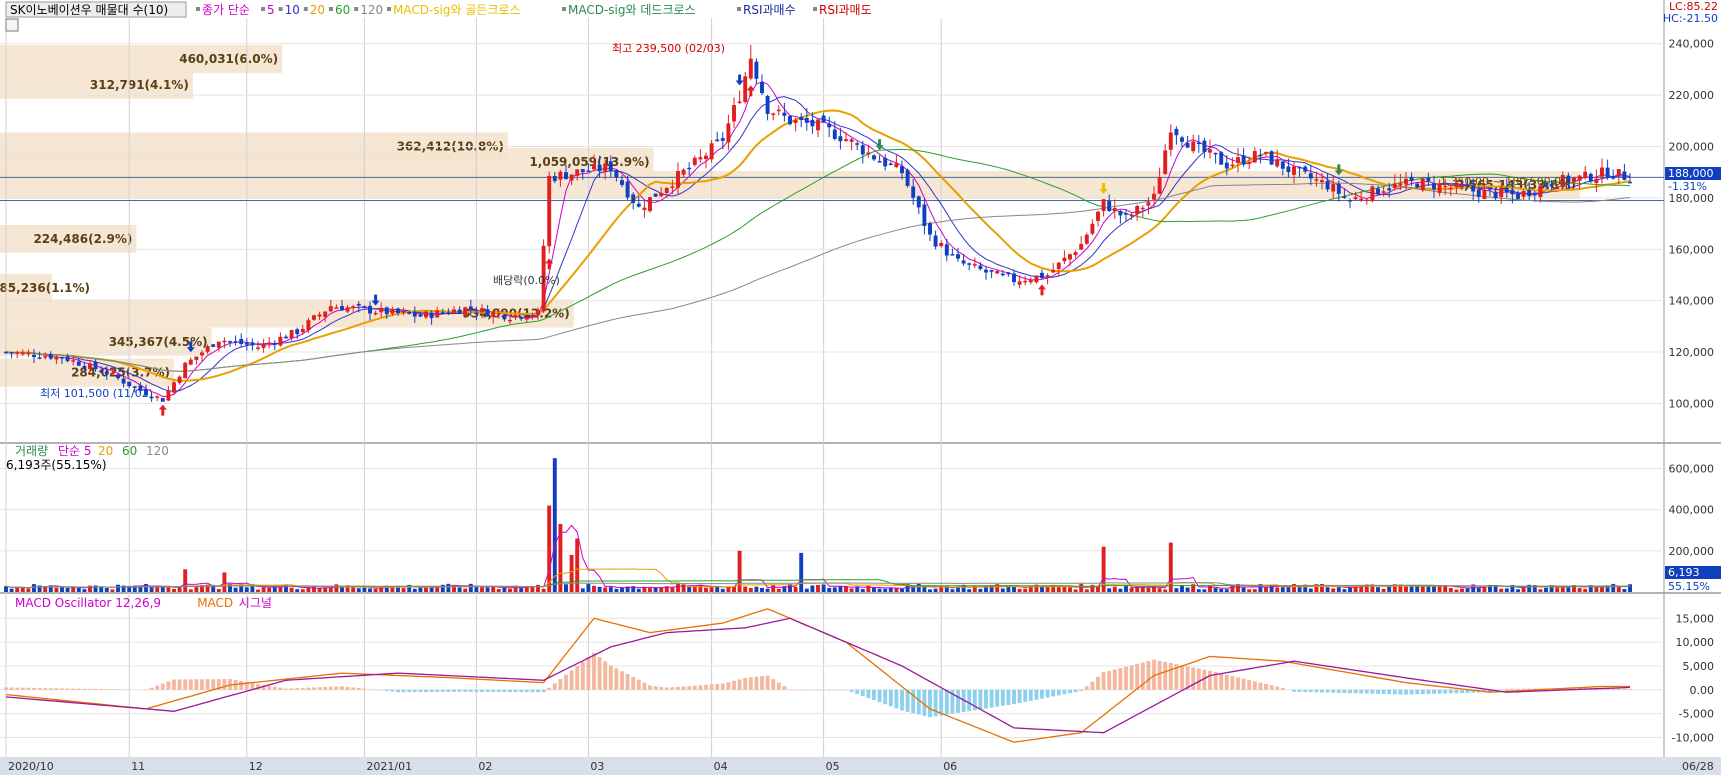  Describe the element at coordinates (485, 766) in the screenshot. I see `x-tick-label: 02` at that location.